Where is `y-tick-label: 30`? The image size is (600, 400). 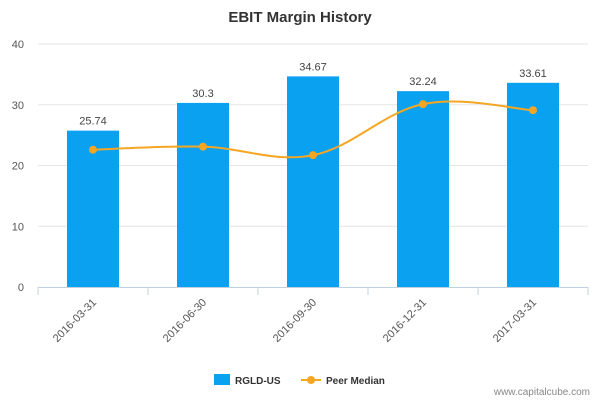 y-tick-label: 30 is located at coordinates (18, 106).